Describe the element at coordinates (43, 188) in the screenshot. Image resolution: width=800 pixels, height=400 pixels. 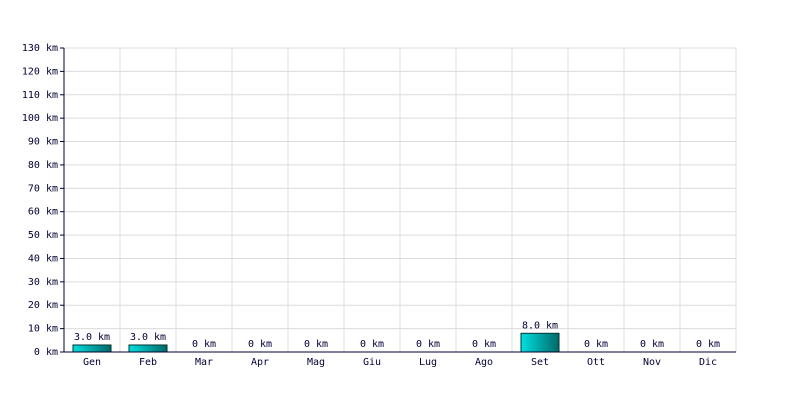
I see `y-tick-label: 70 km` at that location.